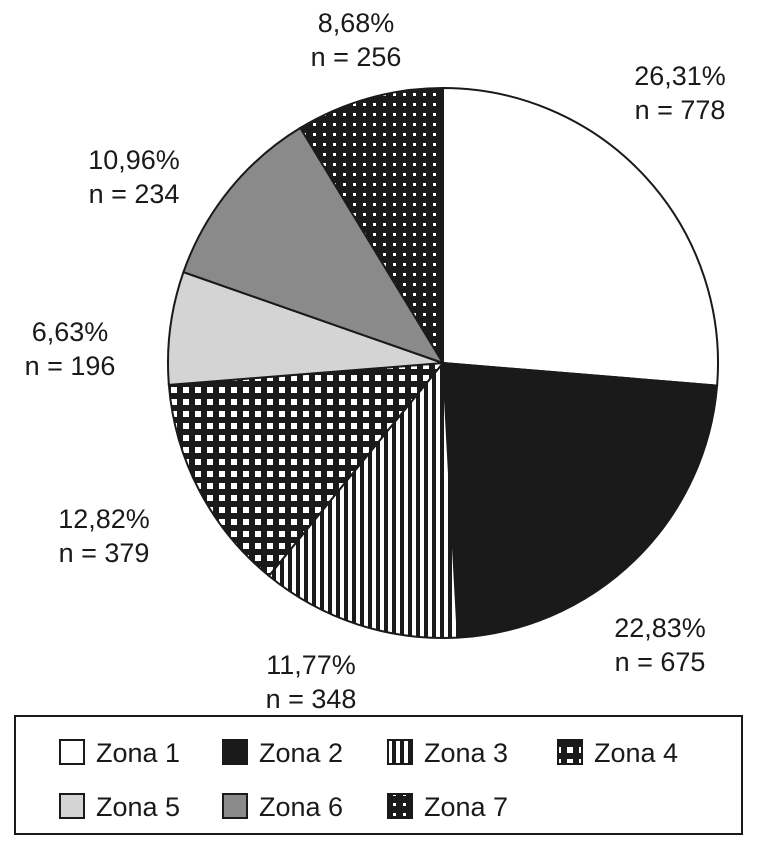 The height and width of the screenshot is (841, 758). What do you see at coordinates (636, 753) in the screenshot?
I see `legend-label: Zona 4` at bounding box center [636, 753].